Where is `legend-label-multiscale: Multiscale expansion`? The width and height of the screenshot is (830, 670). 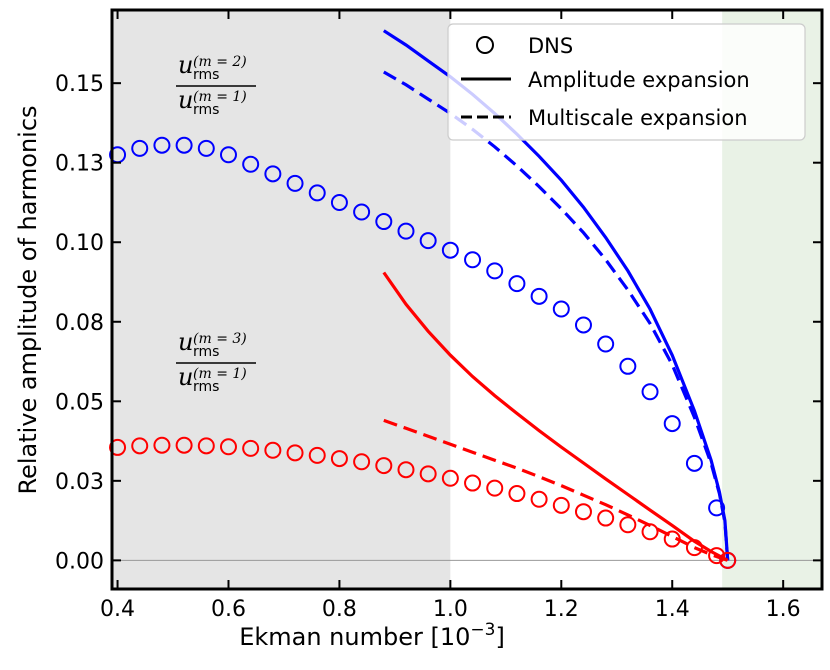
legend-label-multiscale: Multiscale expansion is located at coordinates (638, 118).